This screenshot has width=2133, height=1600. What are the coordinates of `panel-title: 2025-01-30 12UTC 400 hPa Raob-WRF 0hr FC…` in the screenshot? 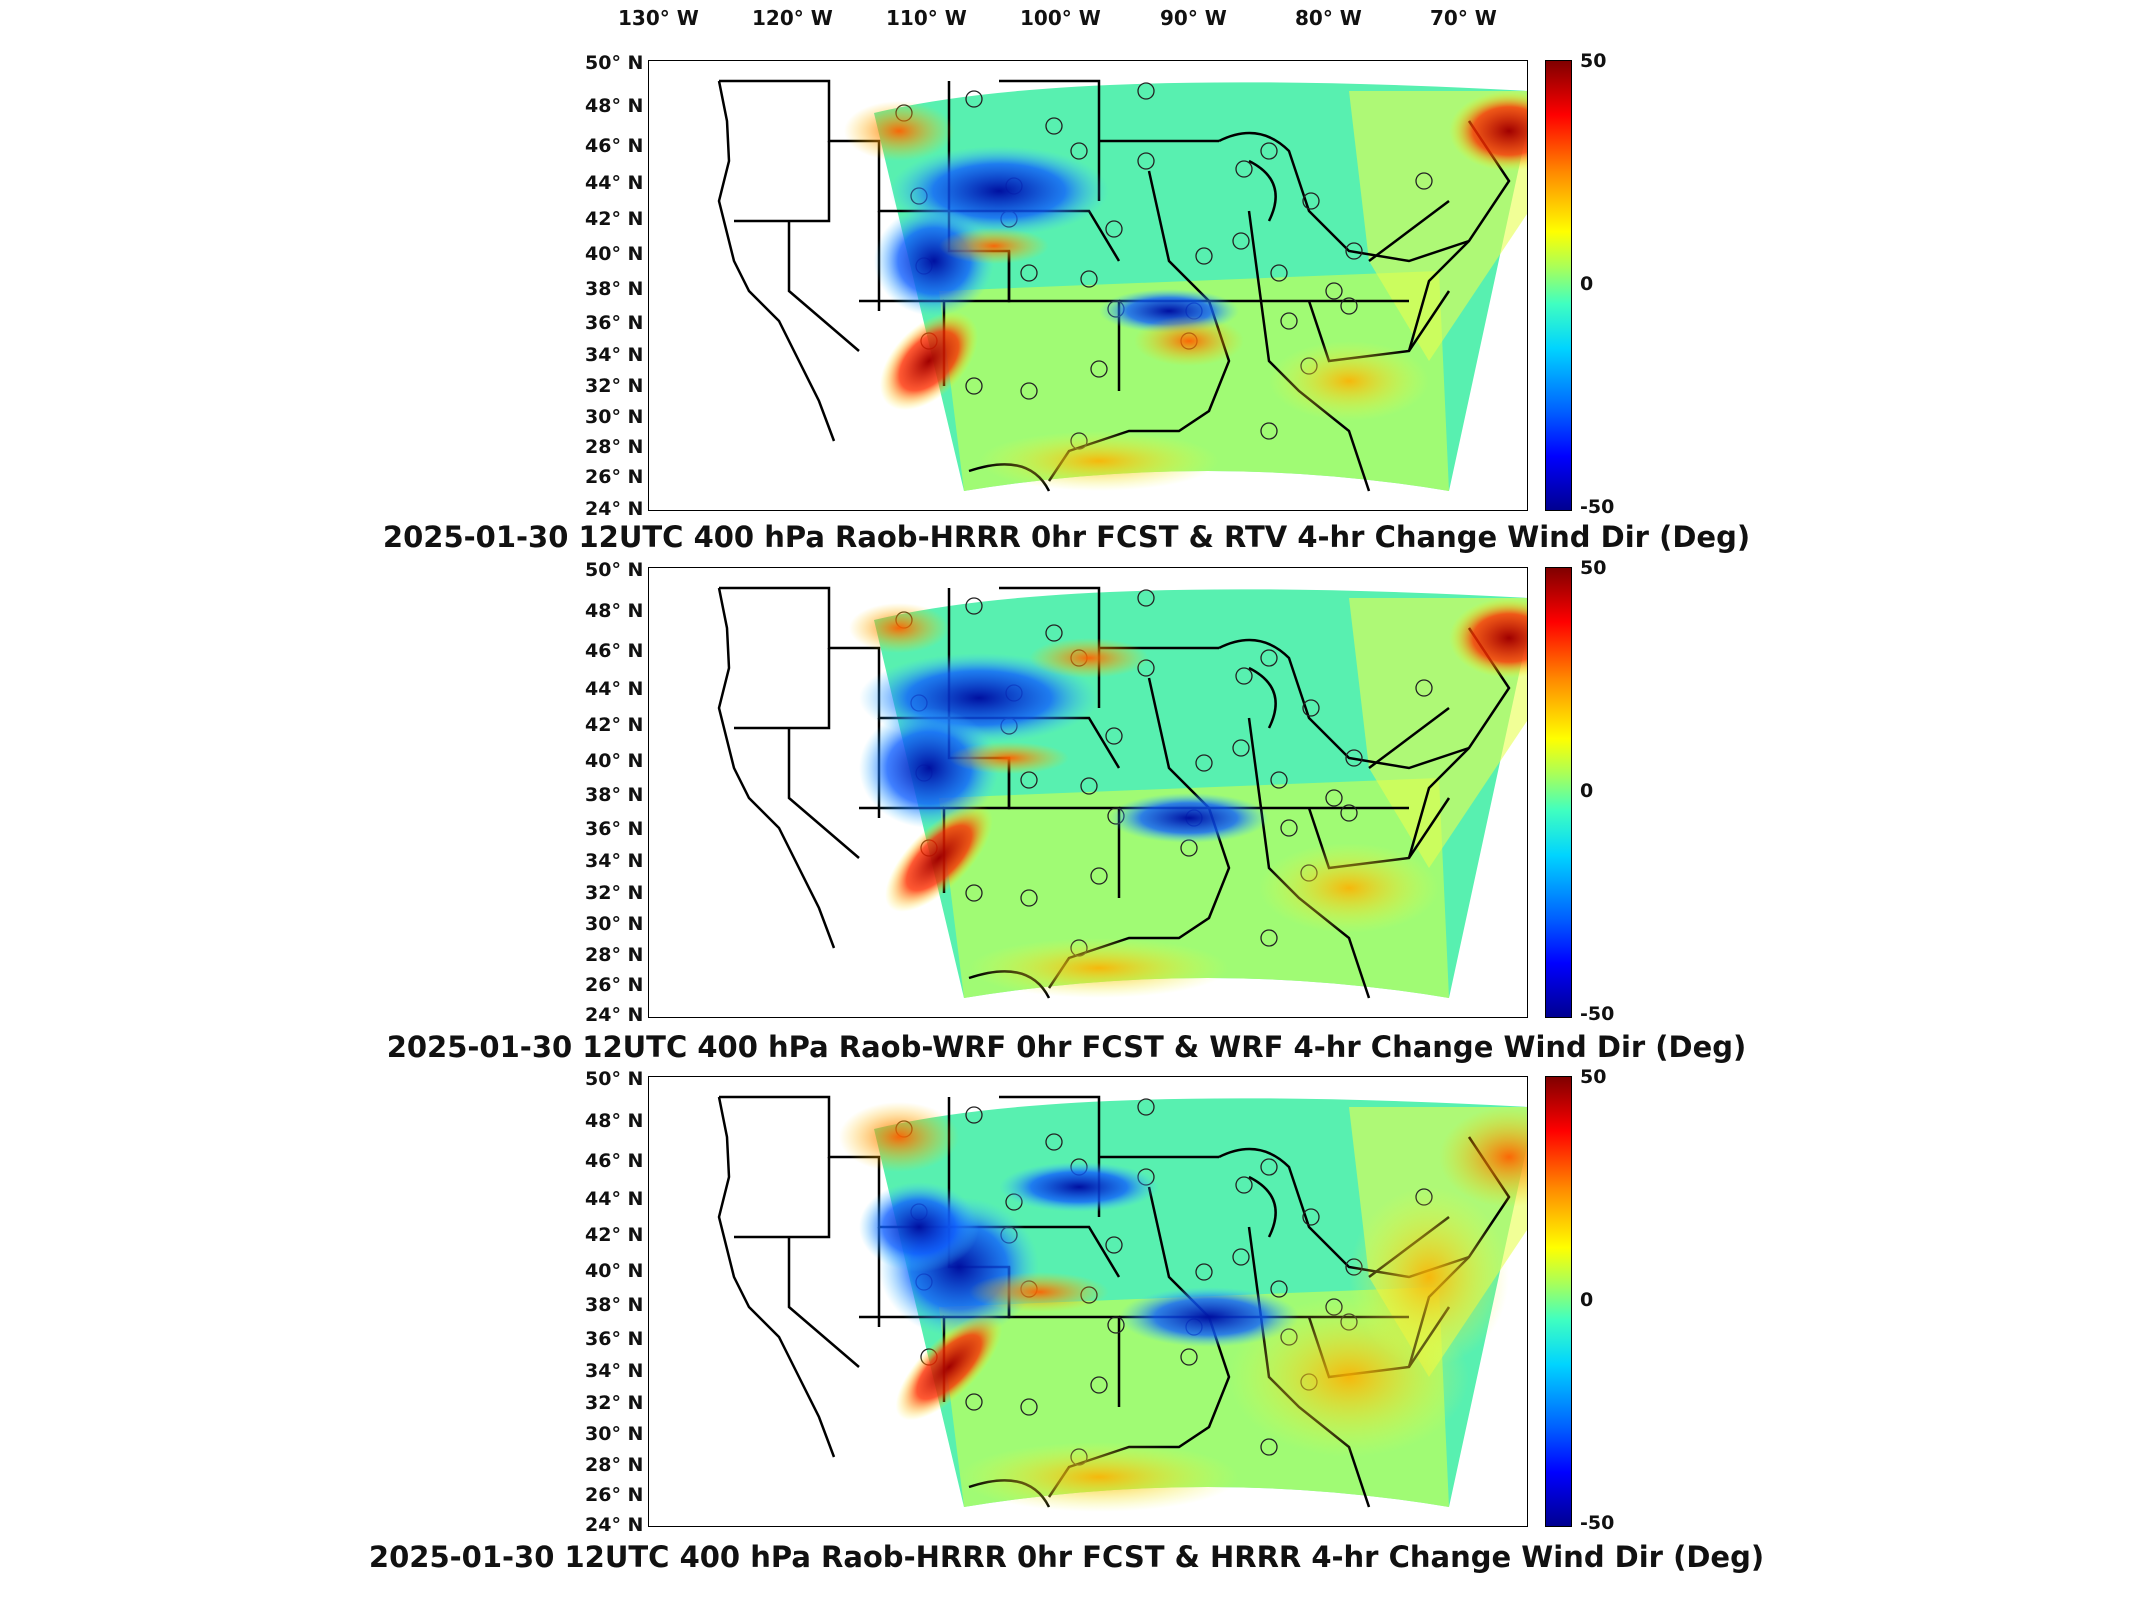 It's located at (1066, 1047).